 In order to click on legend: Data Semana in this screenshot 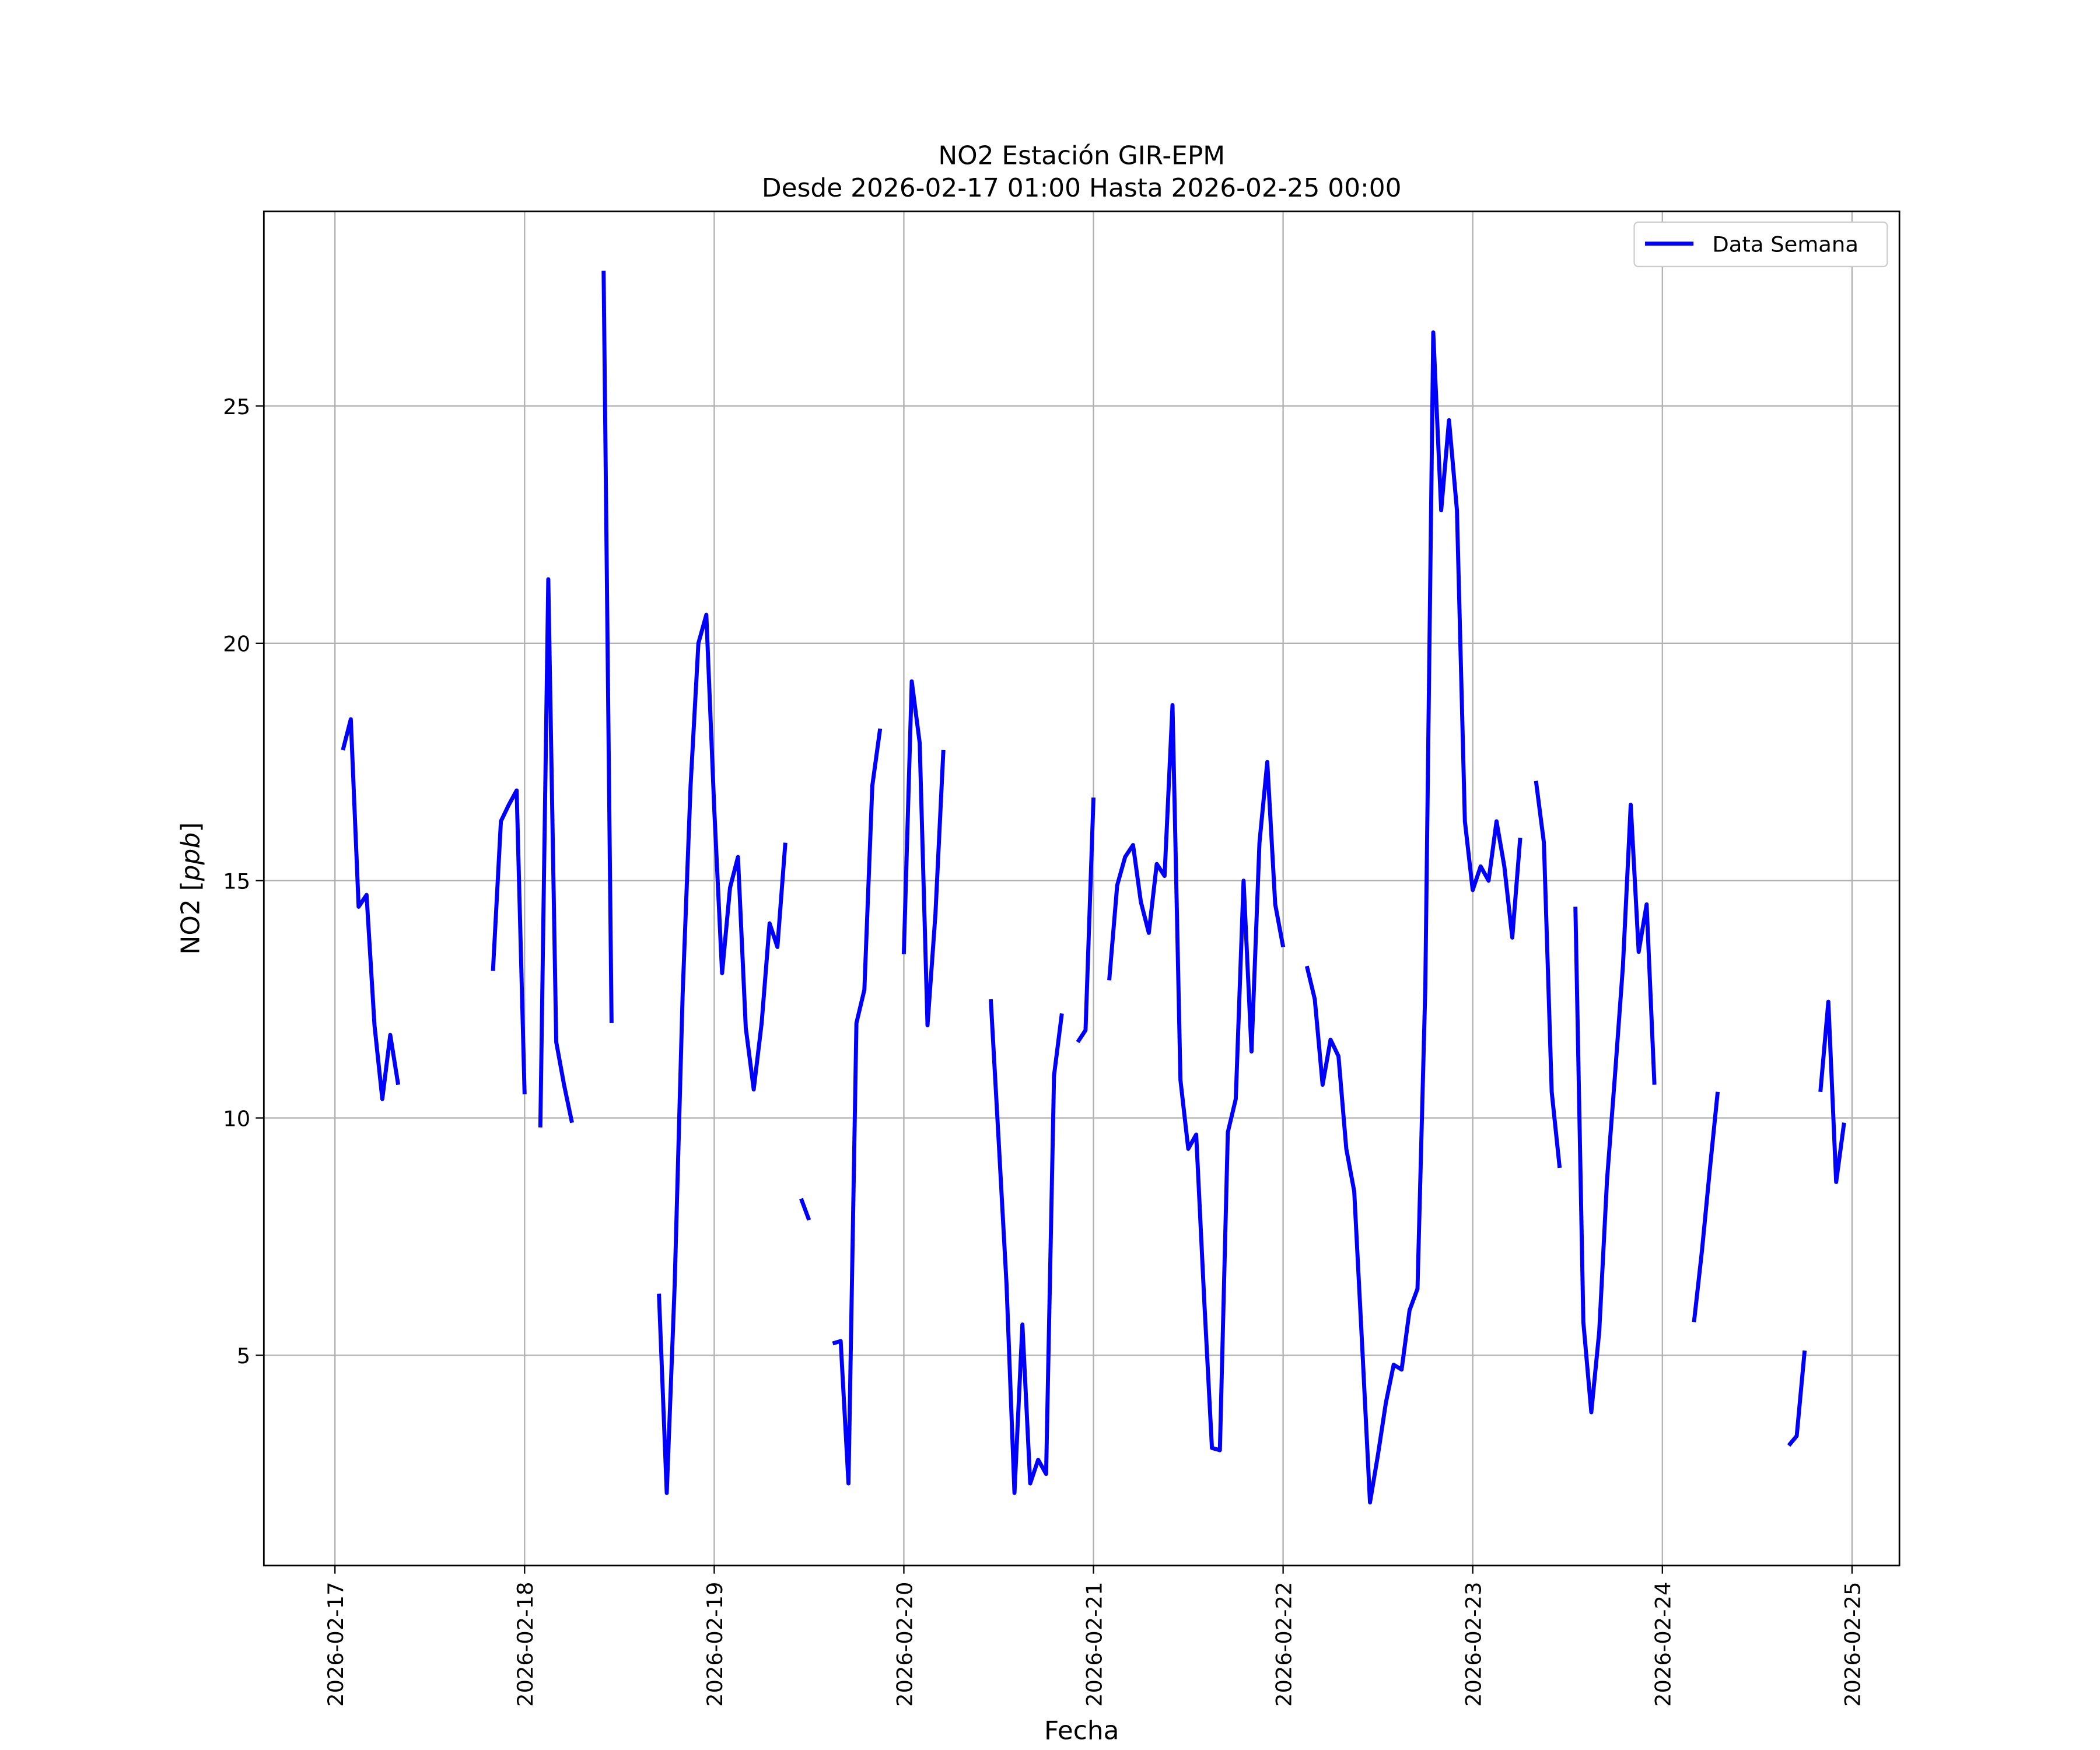, I will do `click(1760, 244)`.